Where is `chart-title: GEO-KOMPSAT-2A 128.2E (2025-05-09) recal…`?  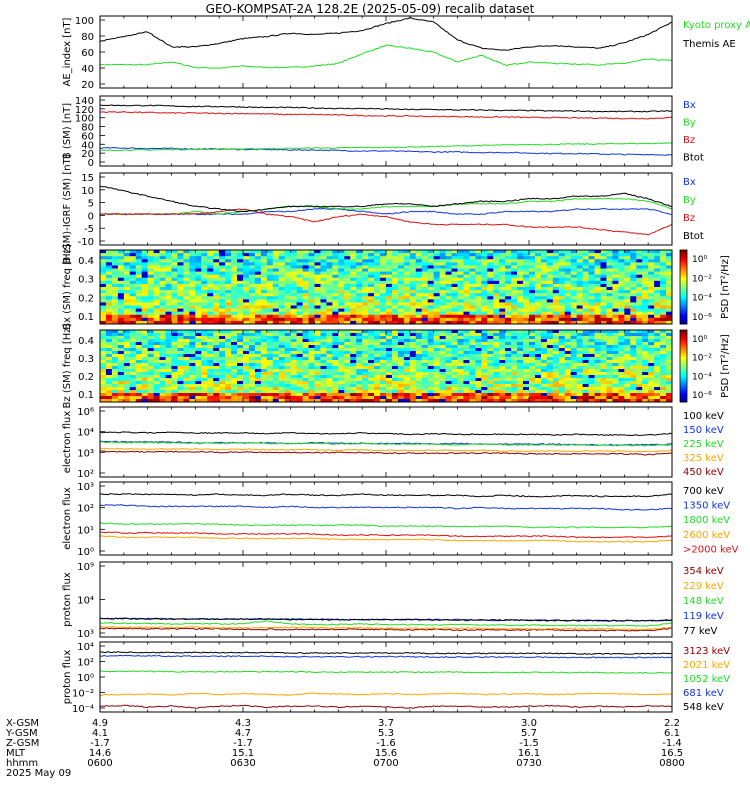 chart-title: GEO-KOMPSAT-2A 128.2E (2025-05-09) recal… is located at coordinates (370, 9).